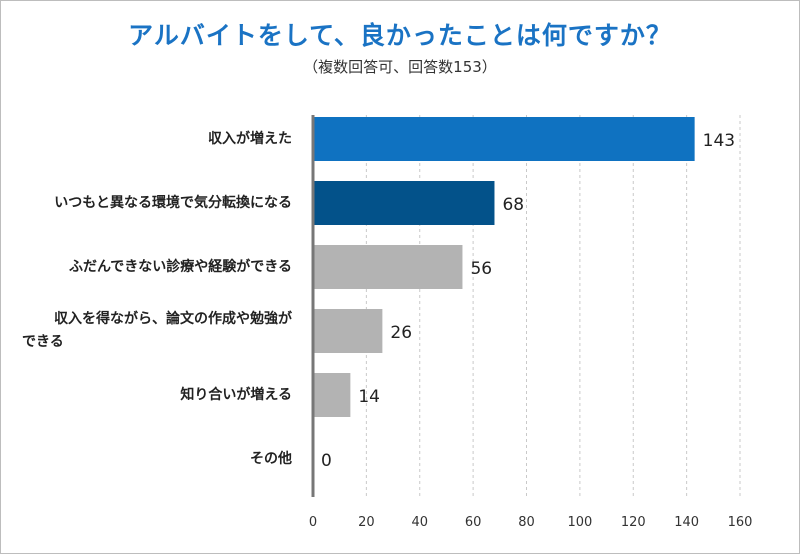  I want to click on value-label-1: 68, so click(513, 205).